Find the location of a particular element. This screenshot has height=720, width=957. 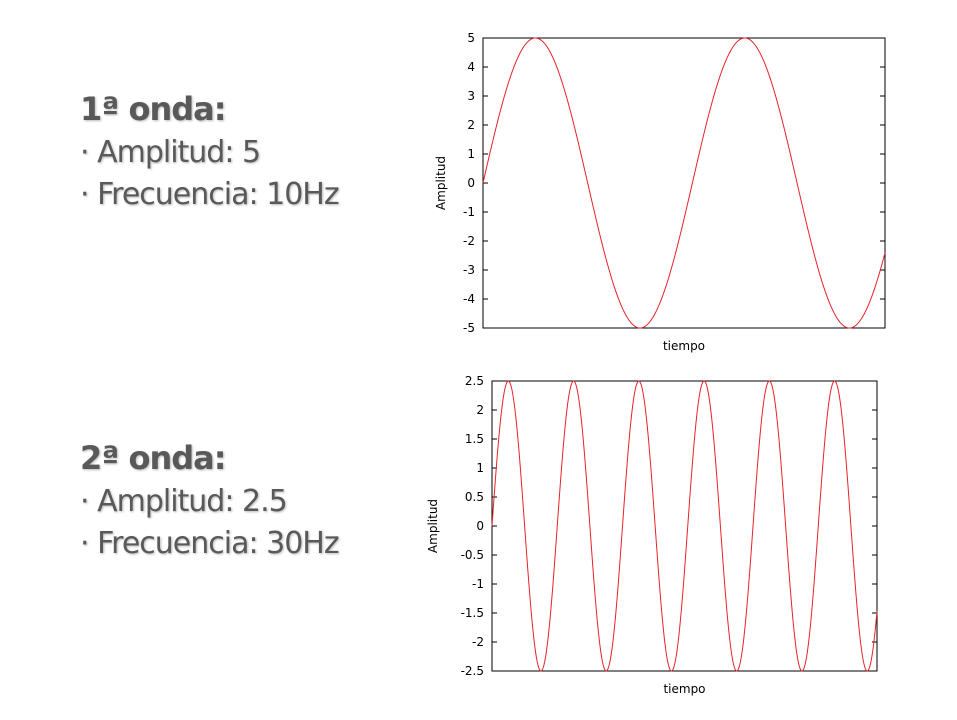

y-tick-label: -2.5 is located at coordinates (472, 671).